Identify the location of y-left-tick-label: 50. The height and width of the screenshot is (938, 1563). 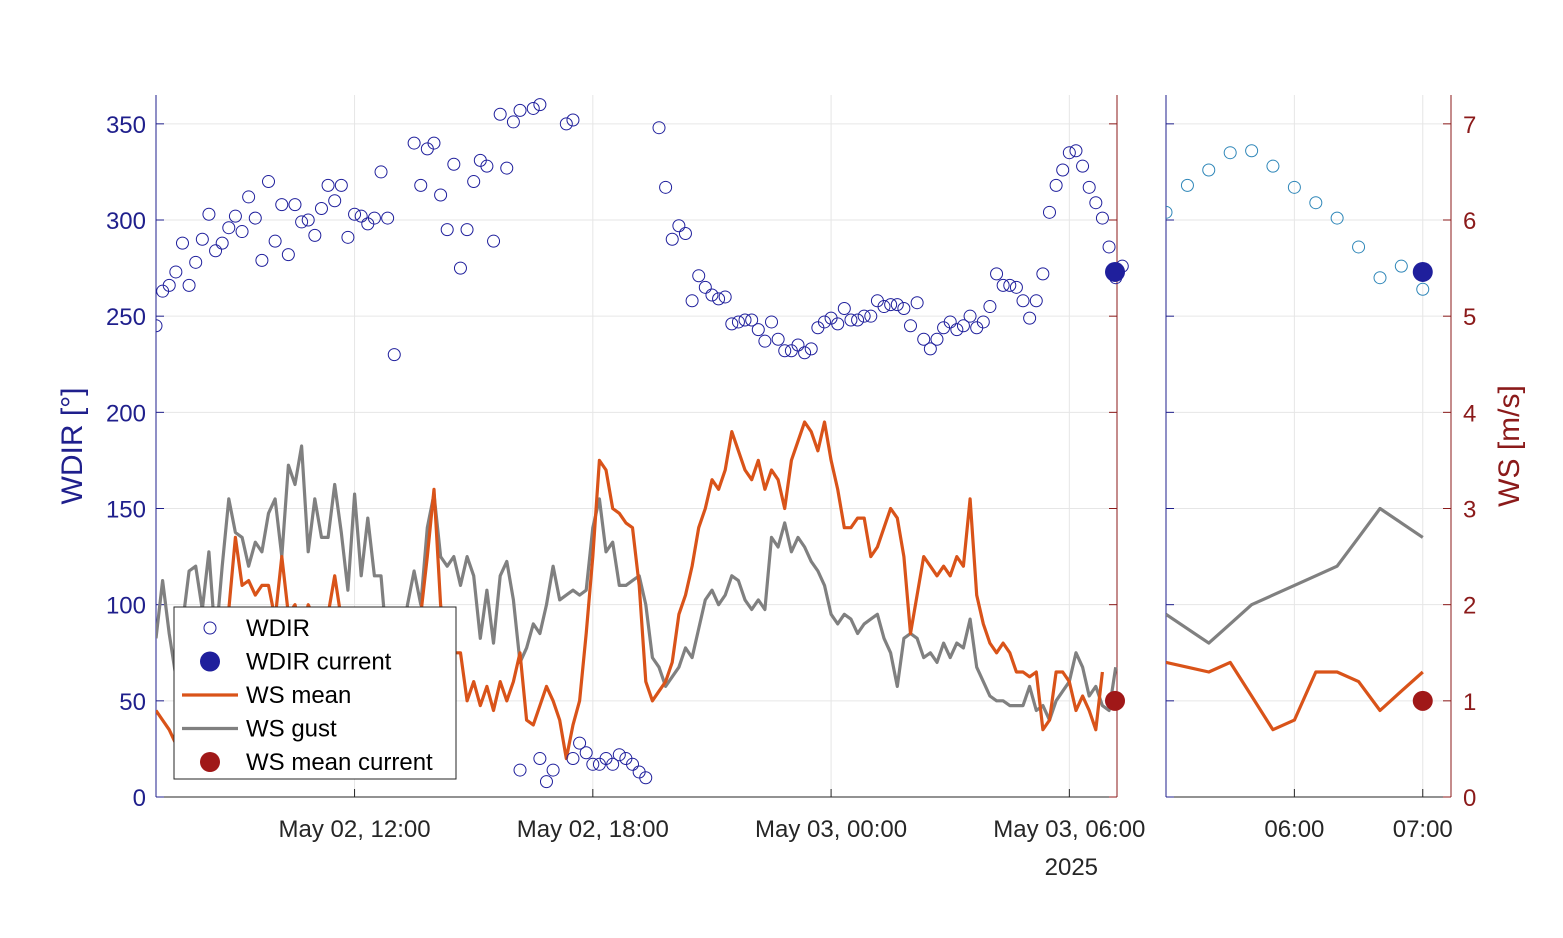
(132, 702).